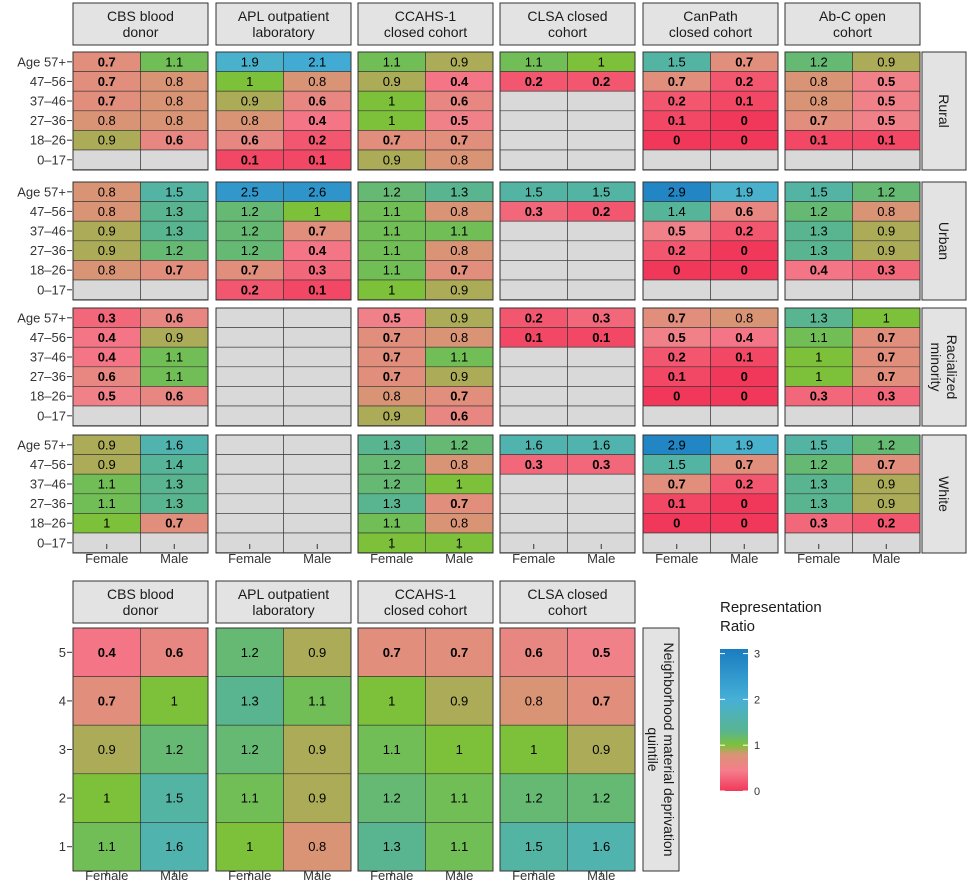 Image resolution: width=969 pixels, height=885 pixels. I want to click on deprivation-cell-apl-outpatient-laboratory-q1-male, so click(317, 847).